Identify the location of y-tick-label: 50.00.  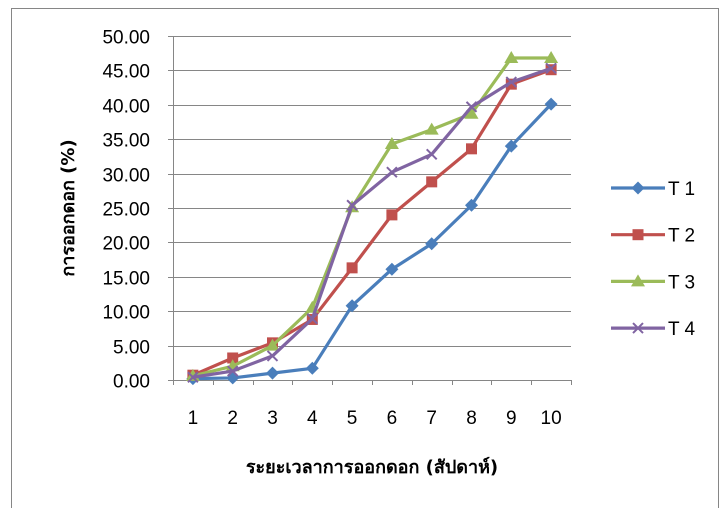
(126, 38).